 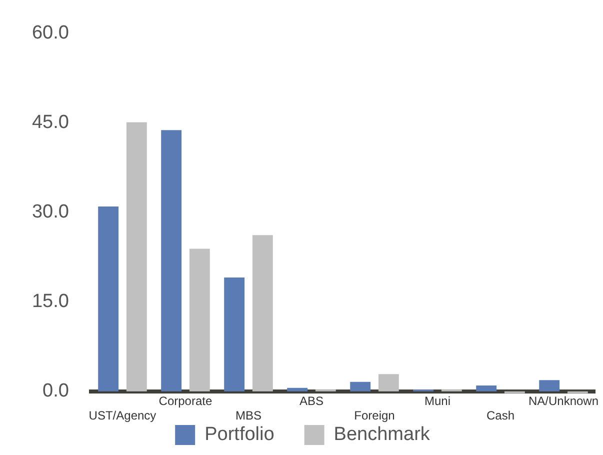 I want to click on y-tick-label: 15.0, so click(x=50, y=301).